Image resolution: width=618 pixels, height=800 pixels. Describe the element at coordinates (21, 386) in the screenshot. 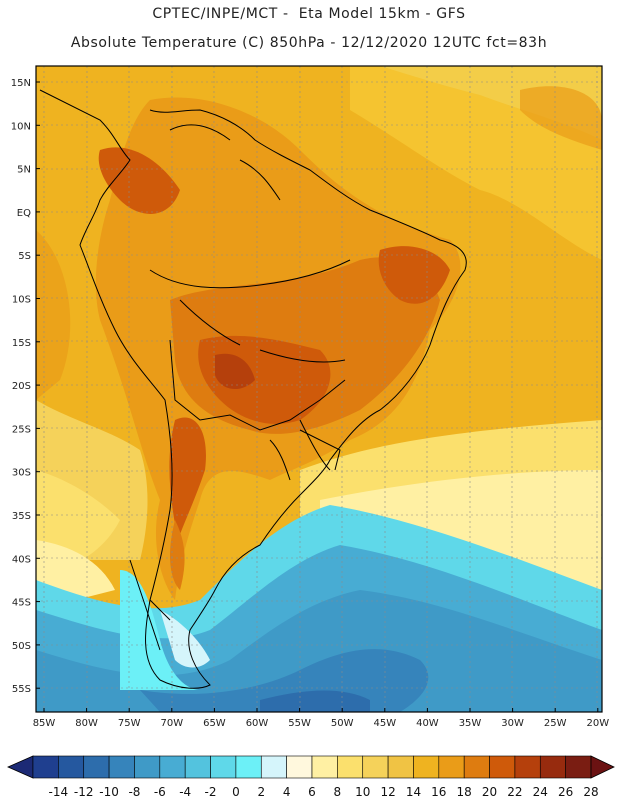

I see `lat-label: 20S` at that location.